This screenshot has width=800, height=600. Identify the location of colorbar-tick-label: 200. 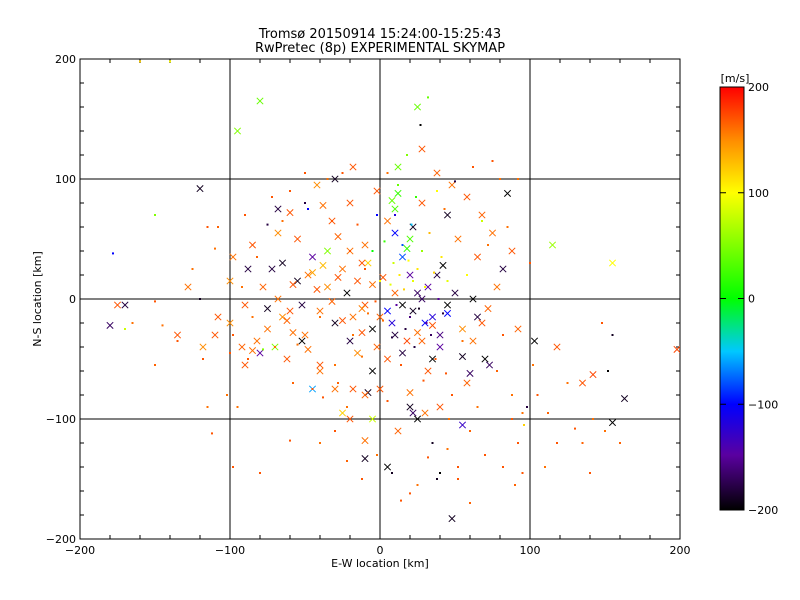
(758, 87).